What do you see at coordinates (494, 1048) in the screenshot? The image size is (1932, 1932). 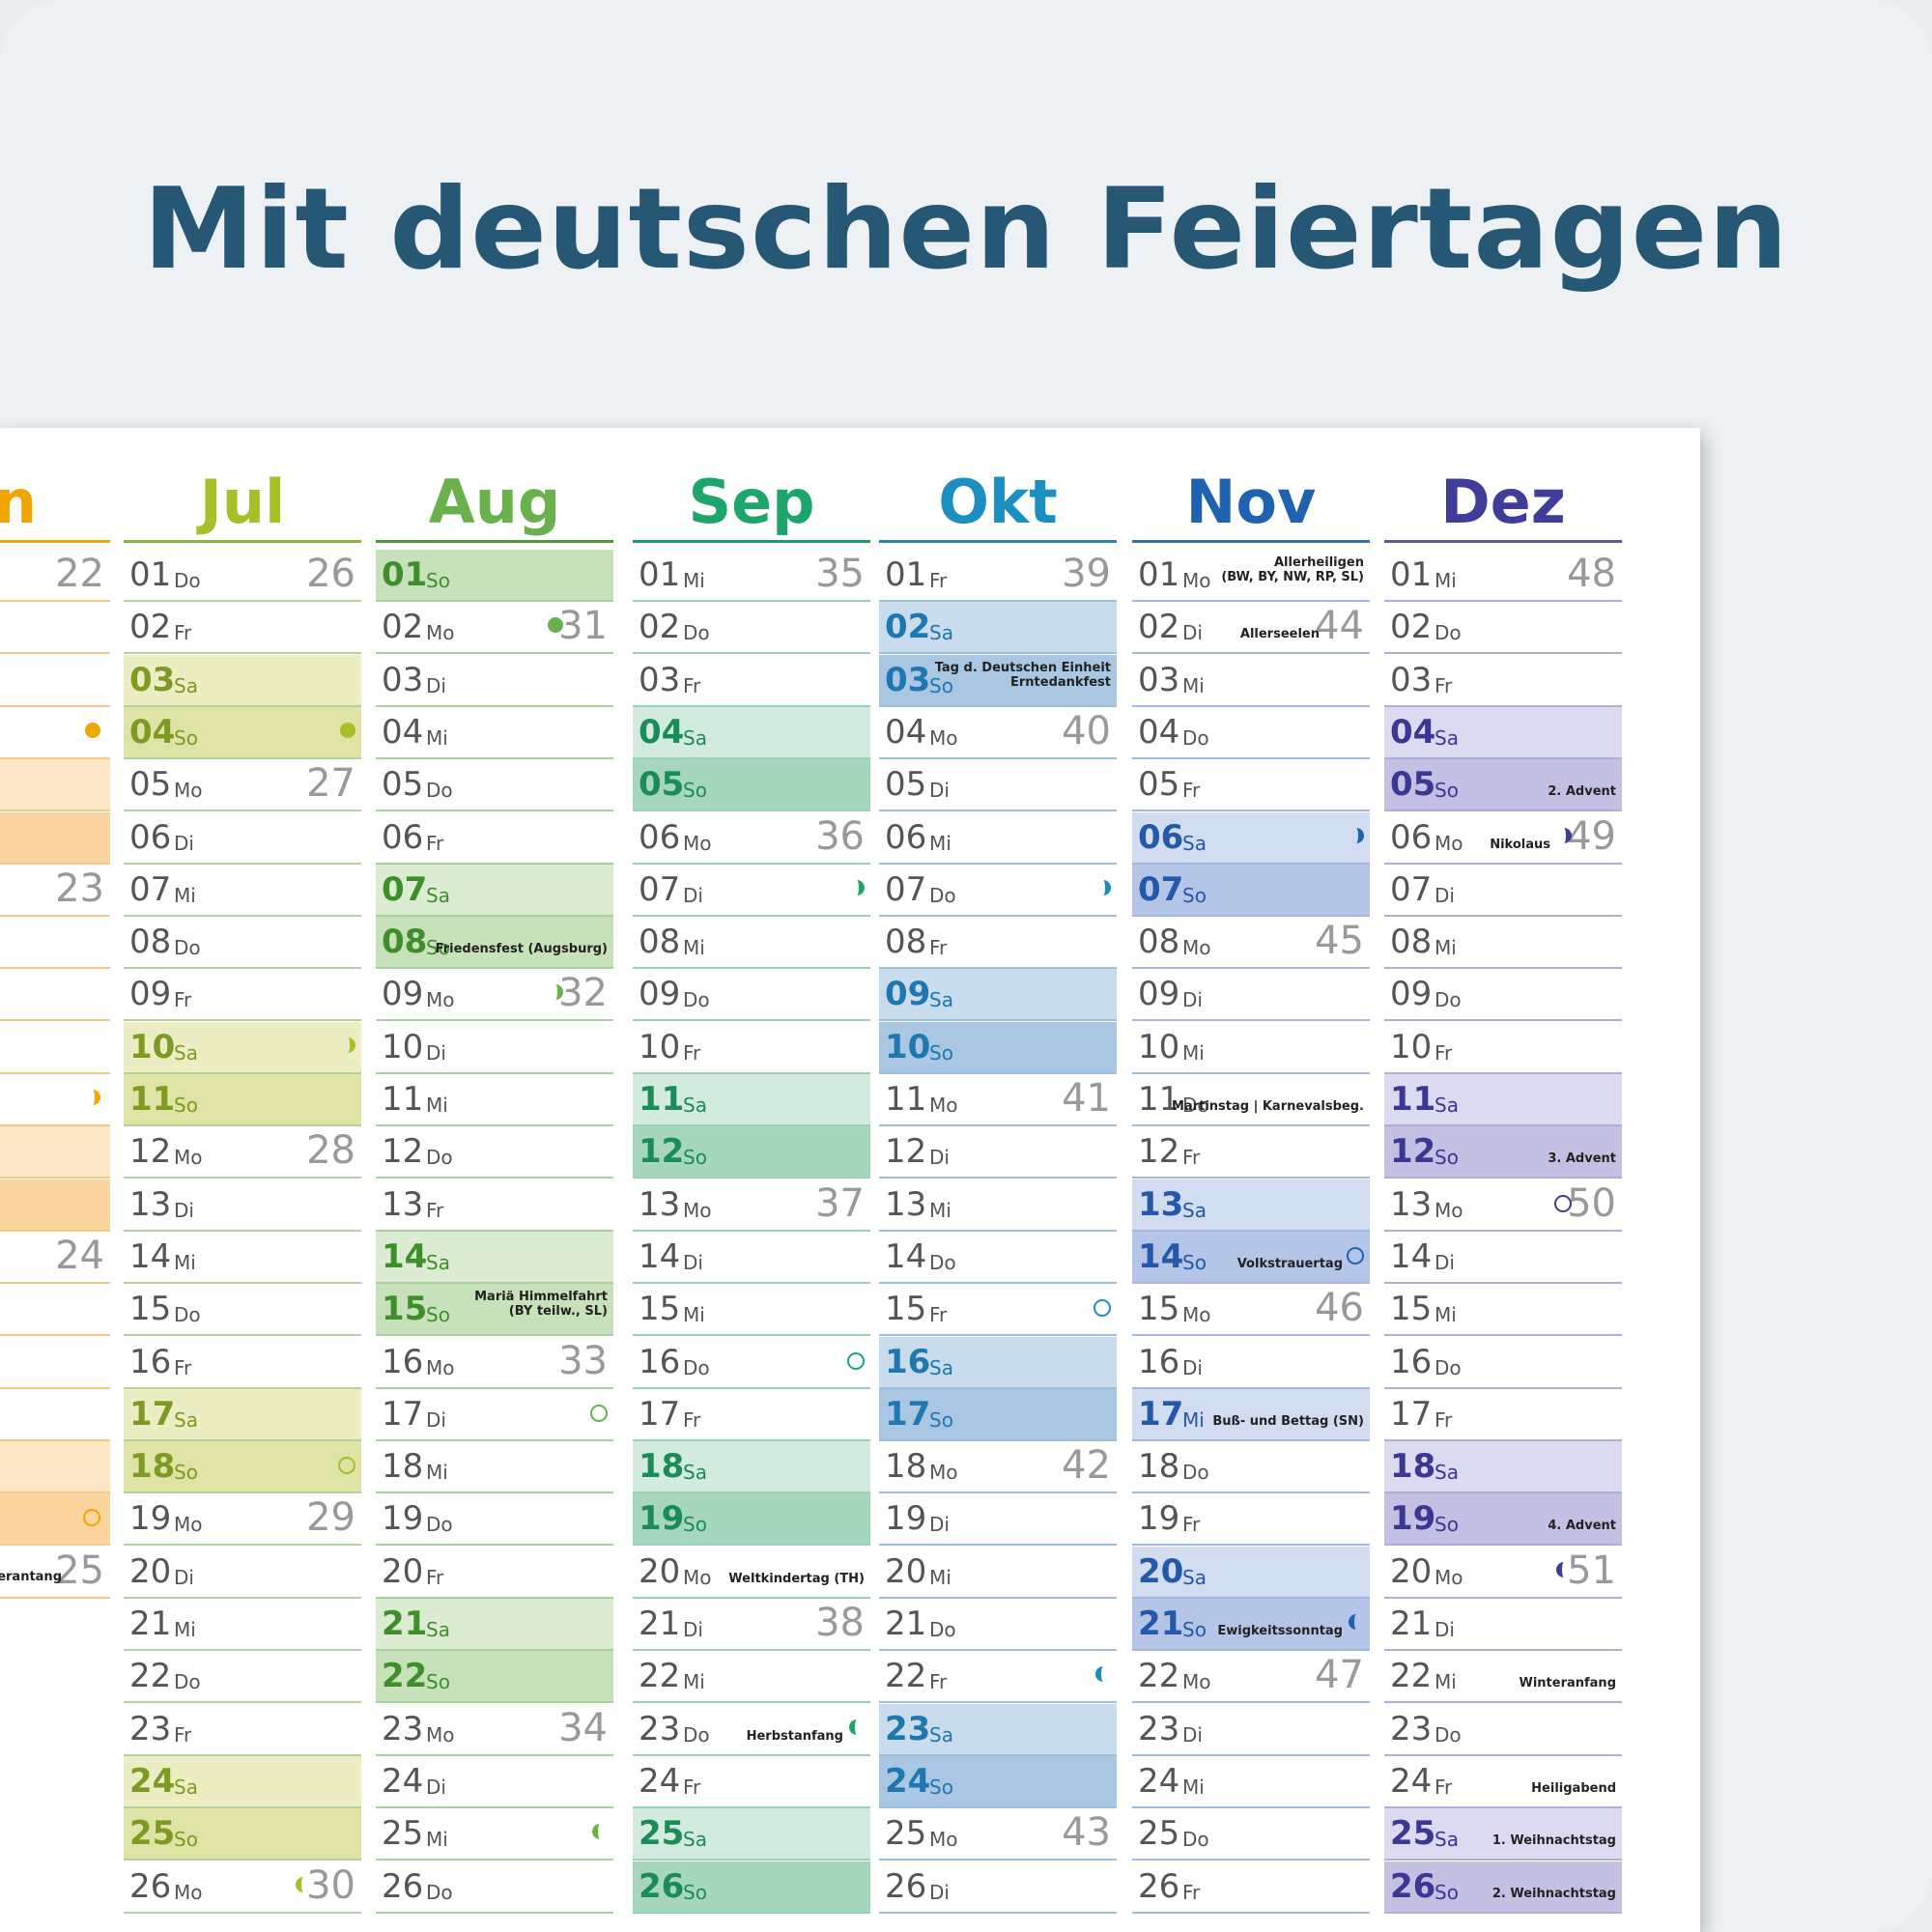 I see `day-row: 10 Di` at bounding box center [494, 1048].